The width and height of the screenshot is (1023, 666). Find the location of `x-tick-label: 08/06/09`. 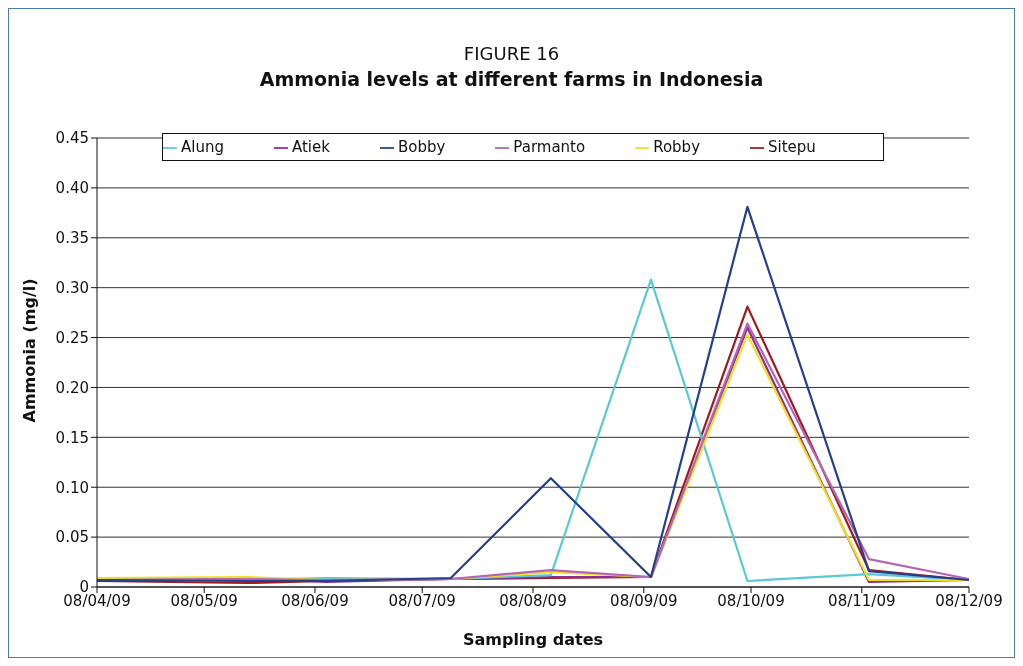

x-tick-label: 08/06/09 is located at coordinates (315, 600).